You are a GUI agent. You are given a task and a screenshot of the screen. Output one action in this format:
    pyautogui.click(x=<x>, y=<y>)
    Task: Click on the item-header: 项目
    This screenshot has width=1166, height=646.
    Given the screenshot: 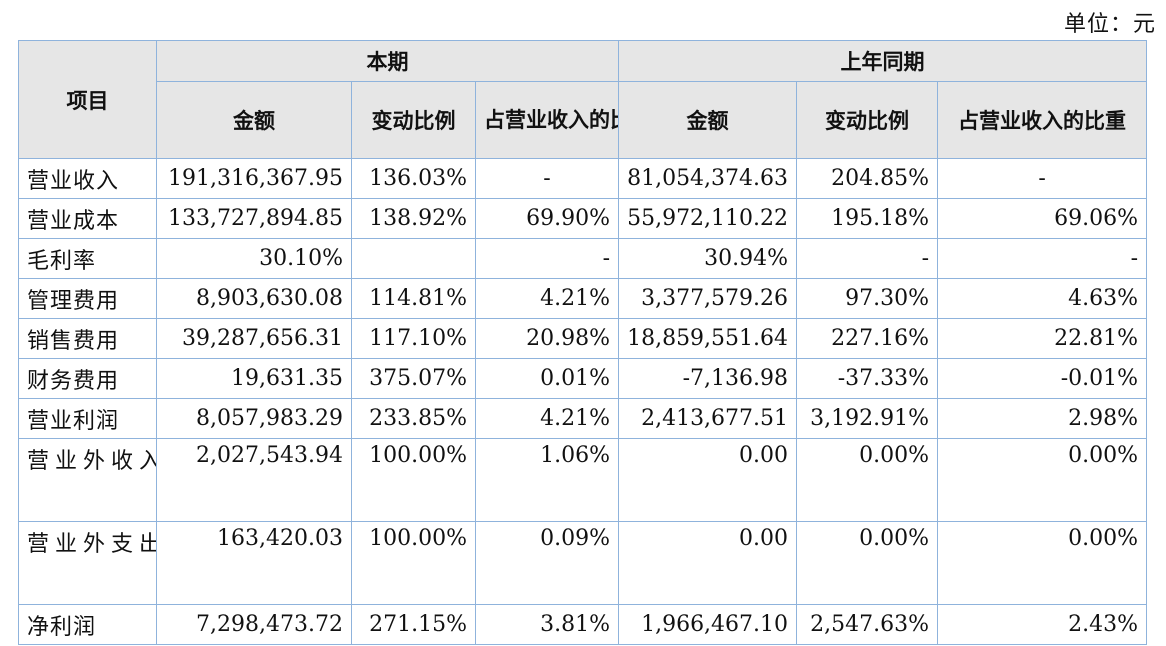 What is the action you would take?
    pyautogui.click(x=87, y=99)
    